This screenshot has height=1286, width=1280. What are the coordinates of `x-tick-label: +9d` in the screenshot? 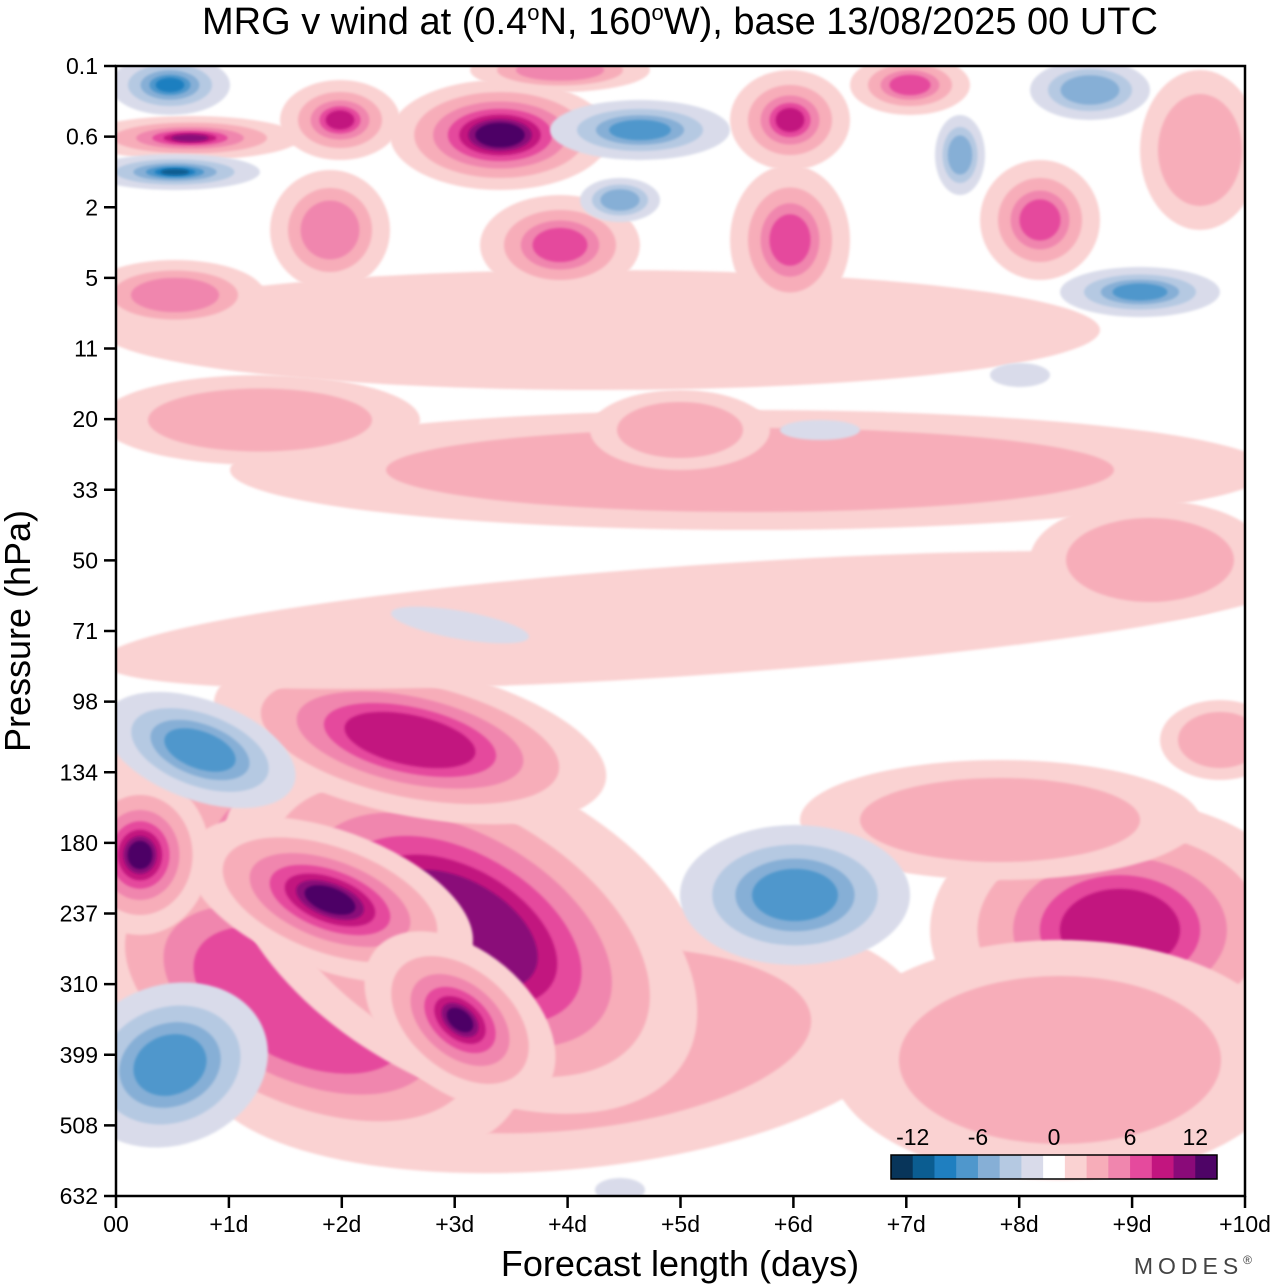 It's located at (1132, 1224).